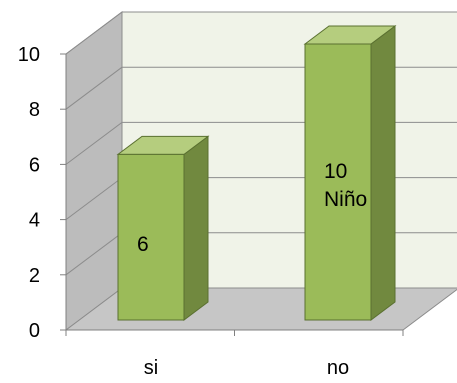  Describe the element at coordinates (29, 55) in the screenshot. I see `y-tick-label: 10` at that location.